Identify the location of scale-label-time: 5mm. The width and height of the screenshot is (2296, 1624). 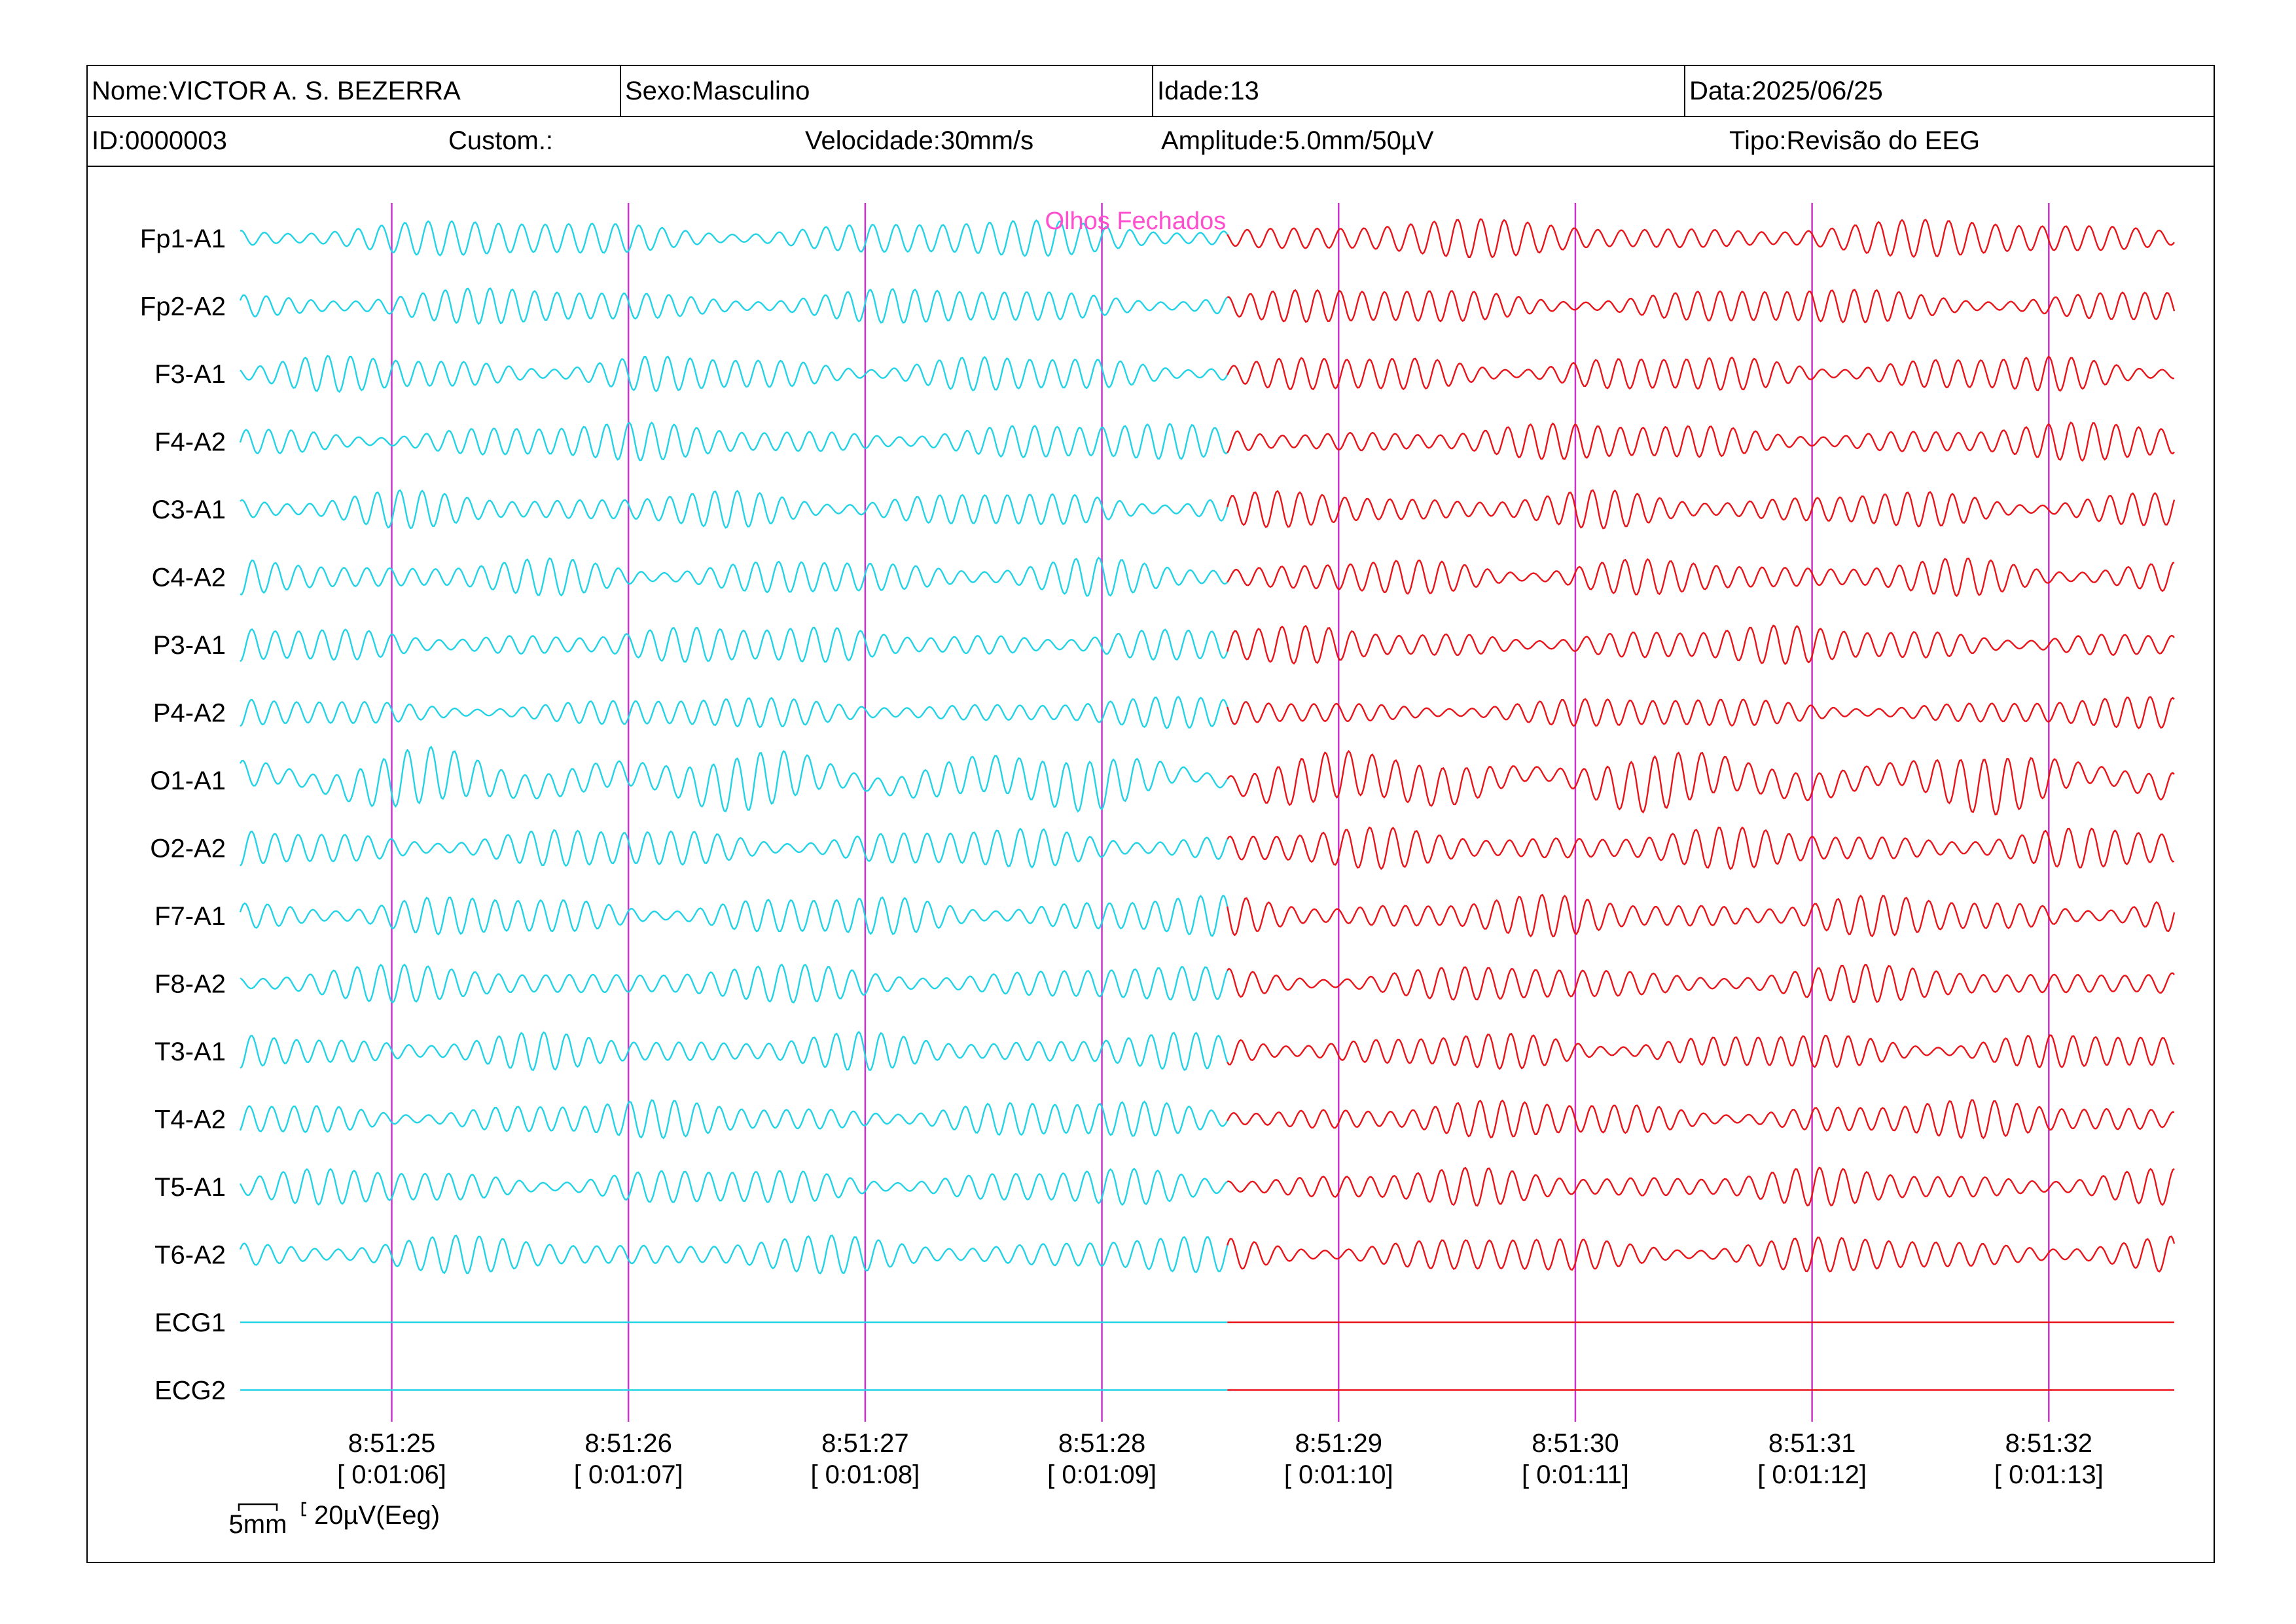
(258, 1524).